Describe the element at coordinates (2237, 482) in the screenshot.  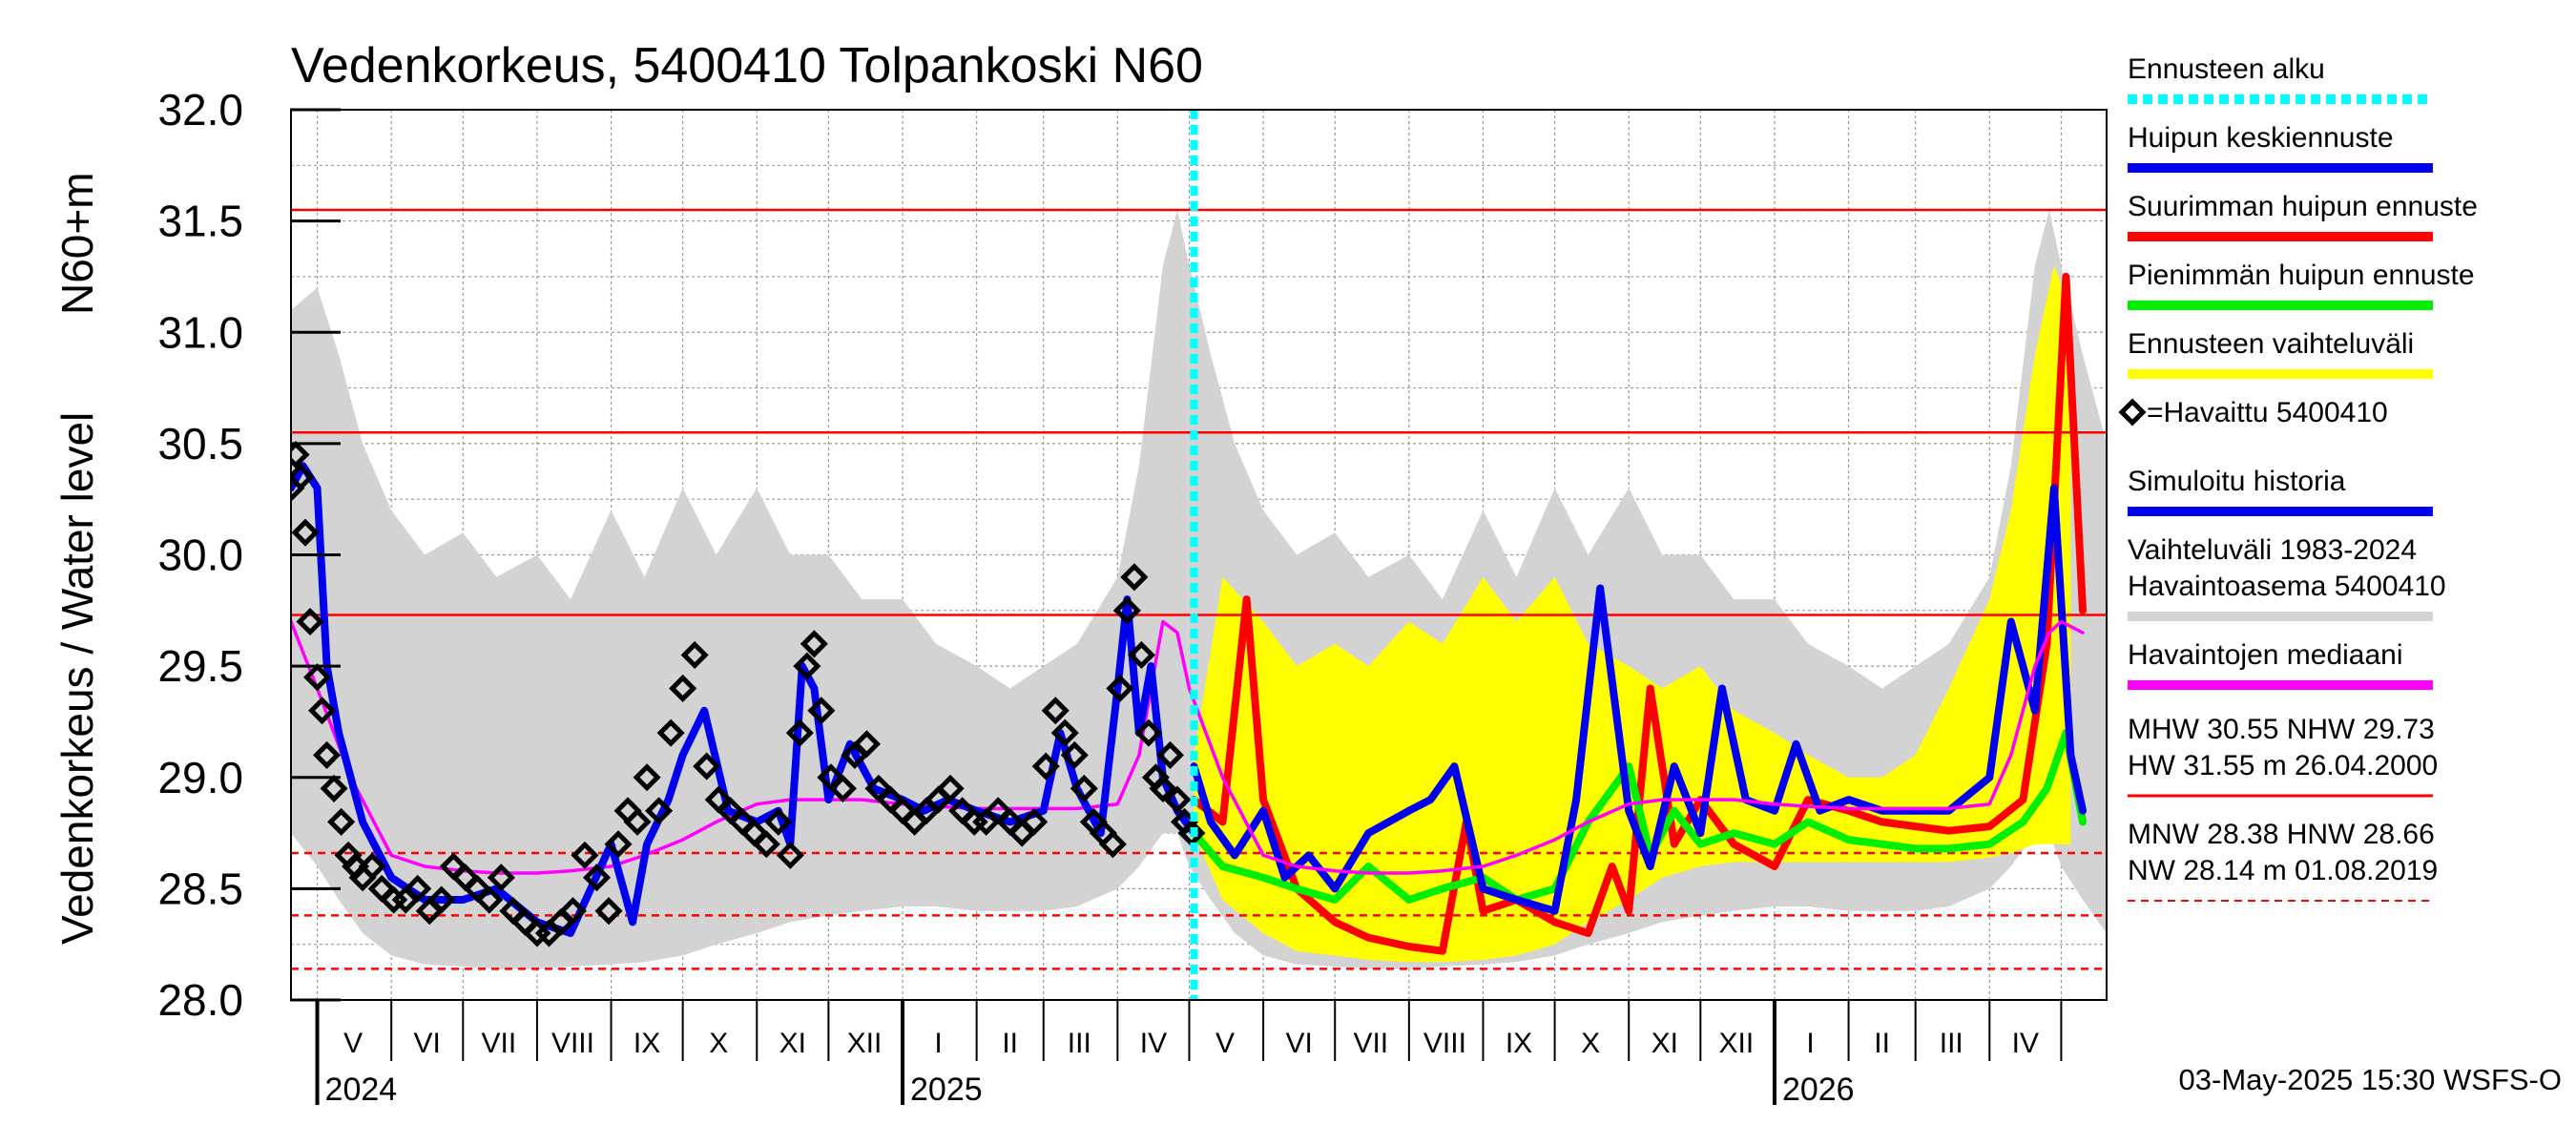
I see `legend-label: Simuloitu historia` at that location.